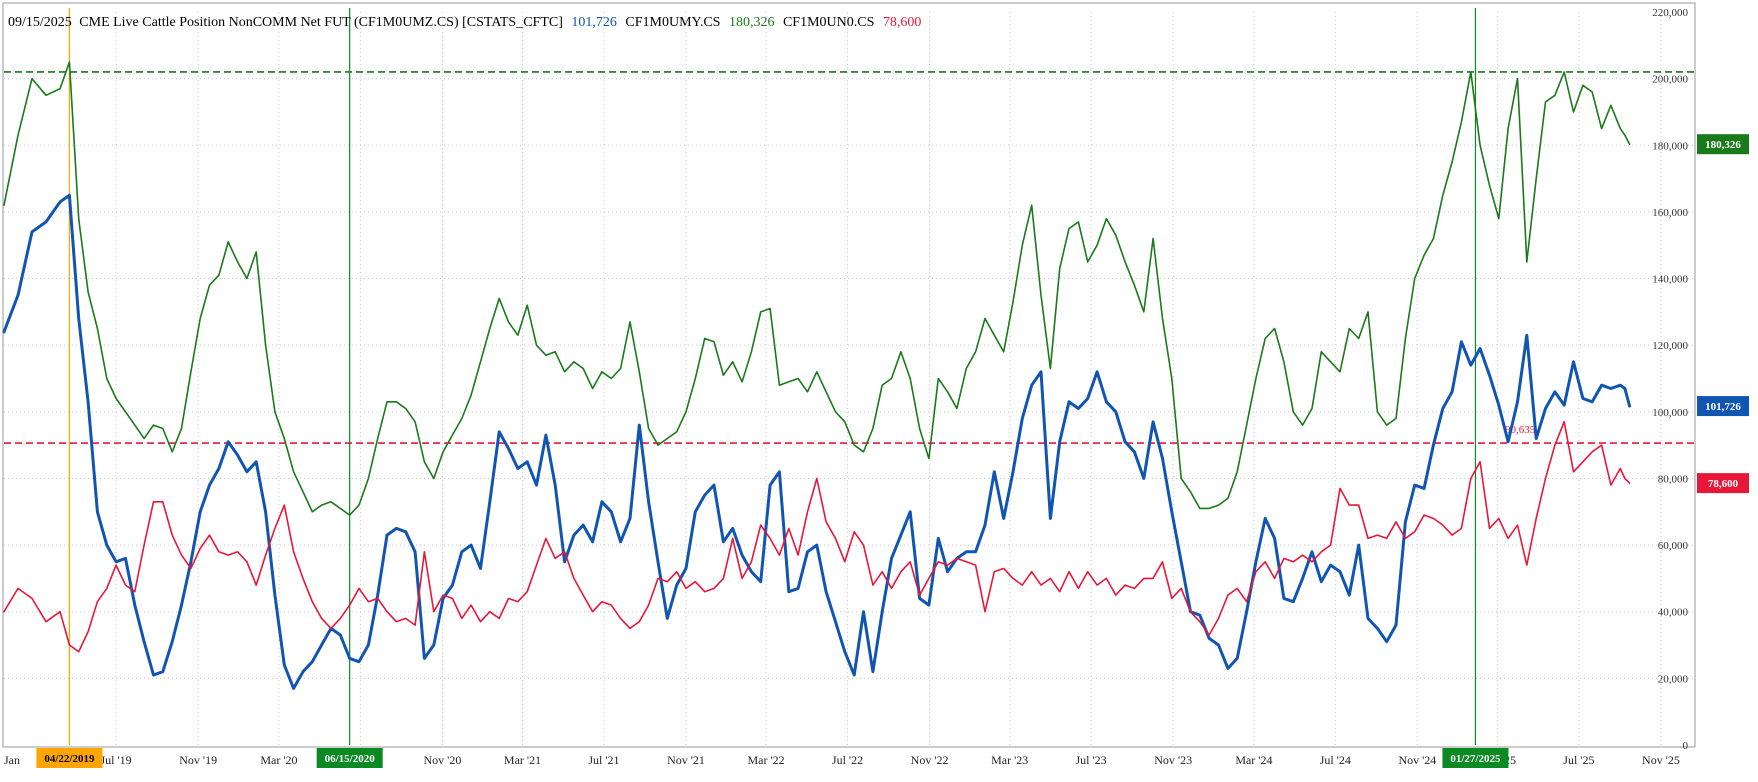 This screenshot has width=1758, height=782. I want to click on y-tick-label: 180,000, so click(1670, 146).